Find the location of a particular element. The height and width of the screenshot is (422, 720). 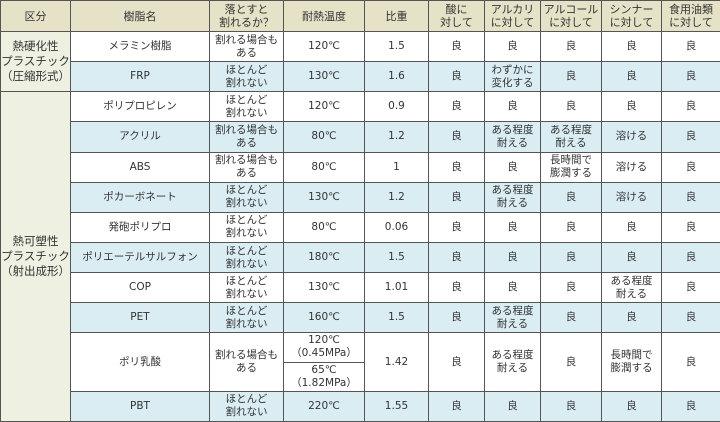

column-header-thinner: シンナー に対して is located at coordinates (631, 16).